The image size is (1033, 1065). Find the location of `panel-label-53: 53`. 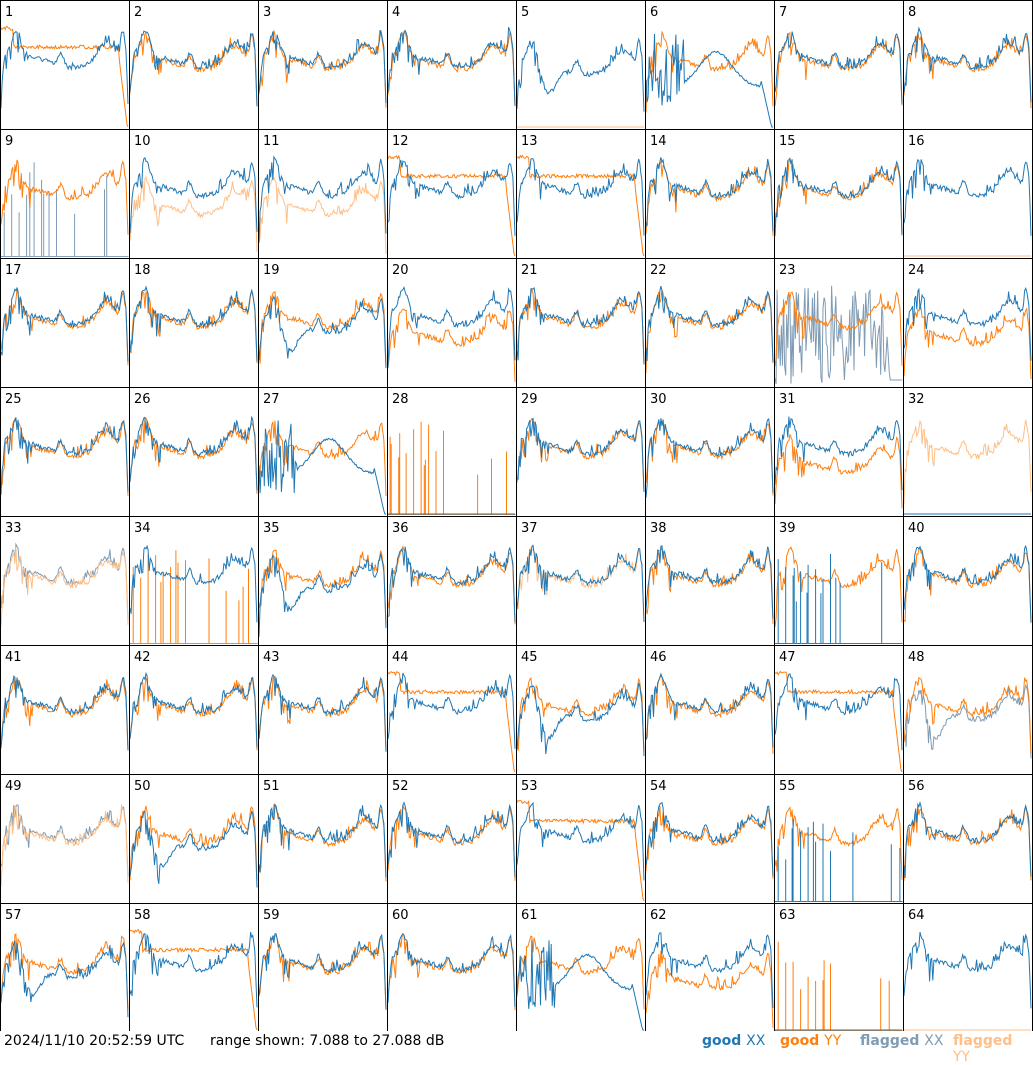

panel-label-53: 53 is located at coordinates (529, 786).